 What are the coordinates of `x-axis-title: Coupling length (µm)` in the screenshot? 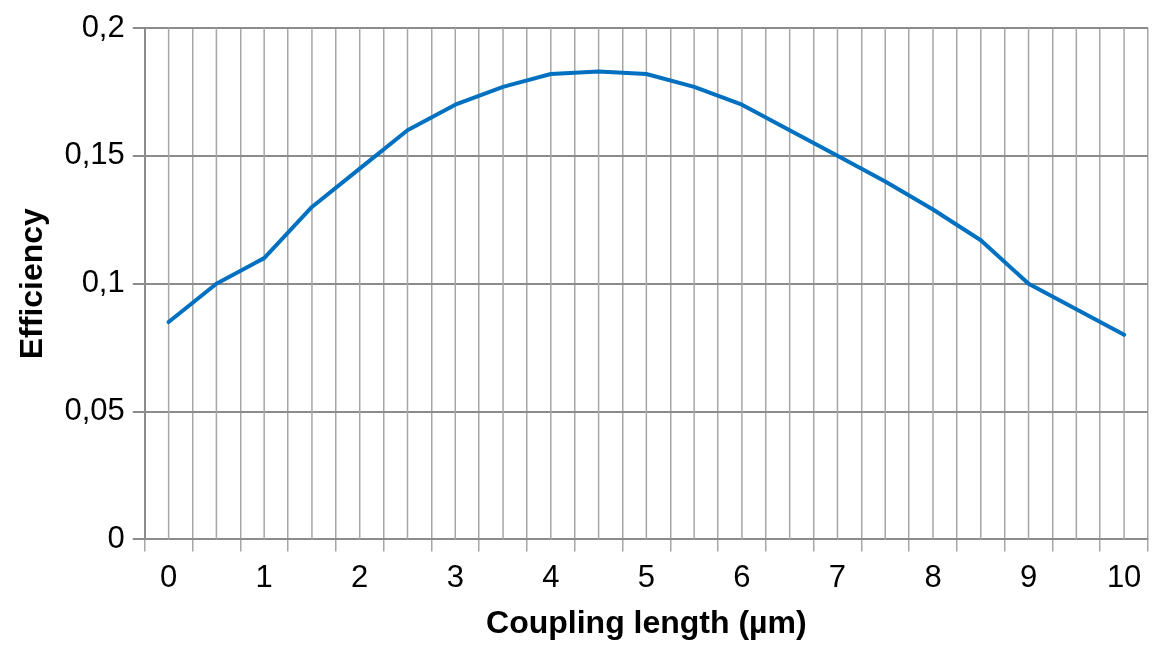 It's located at (646, 621).